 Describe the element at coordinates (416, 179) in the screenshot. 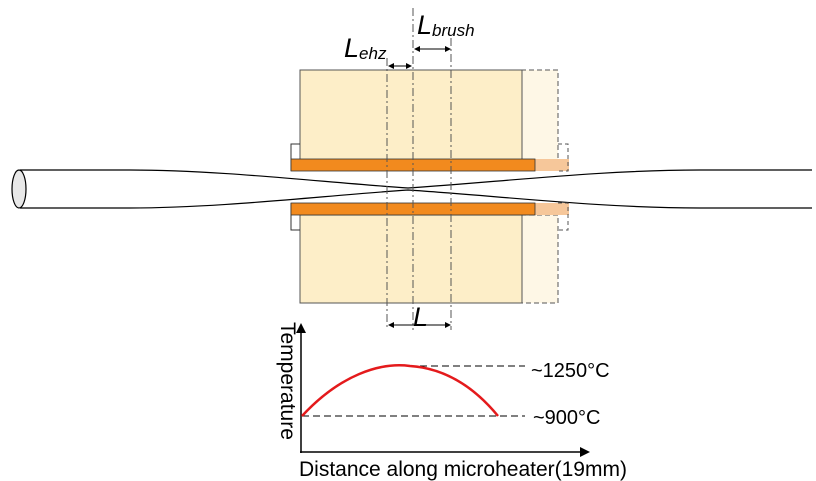

I see `fiber-outline-top` at that location.